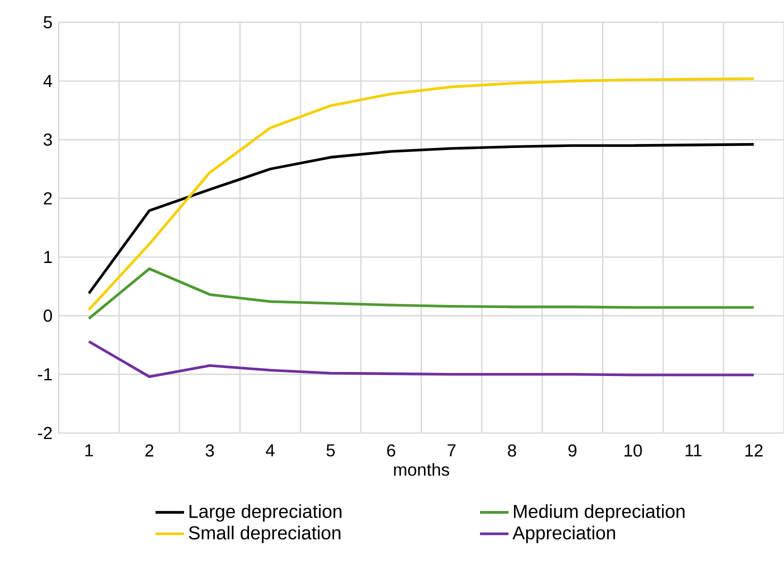  I want to click on x-tick-label: 8, so click(512, 450).